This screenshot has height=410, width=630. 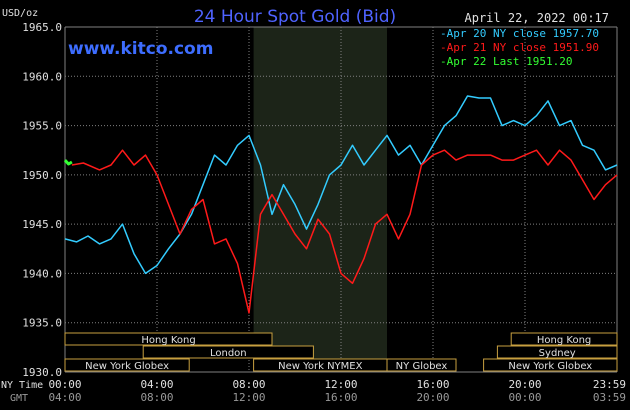 What do you see at coordinates (64, 384) in the screenshot?
I see `x-tick-label-ny: 00:00` at bounding box center [64, 384].